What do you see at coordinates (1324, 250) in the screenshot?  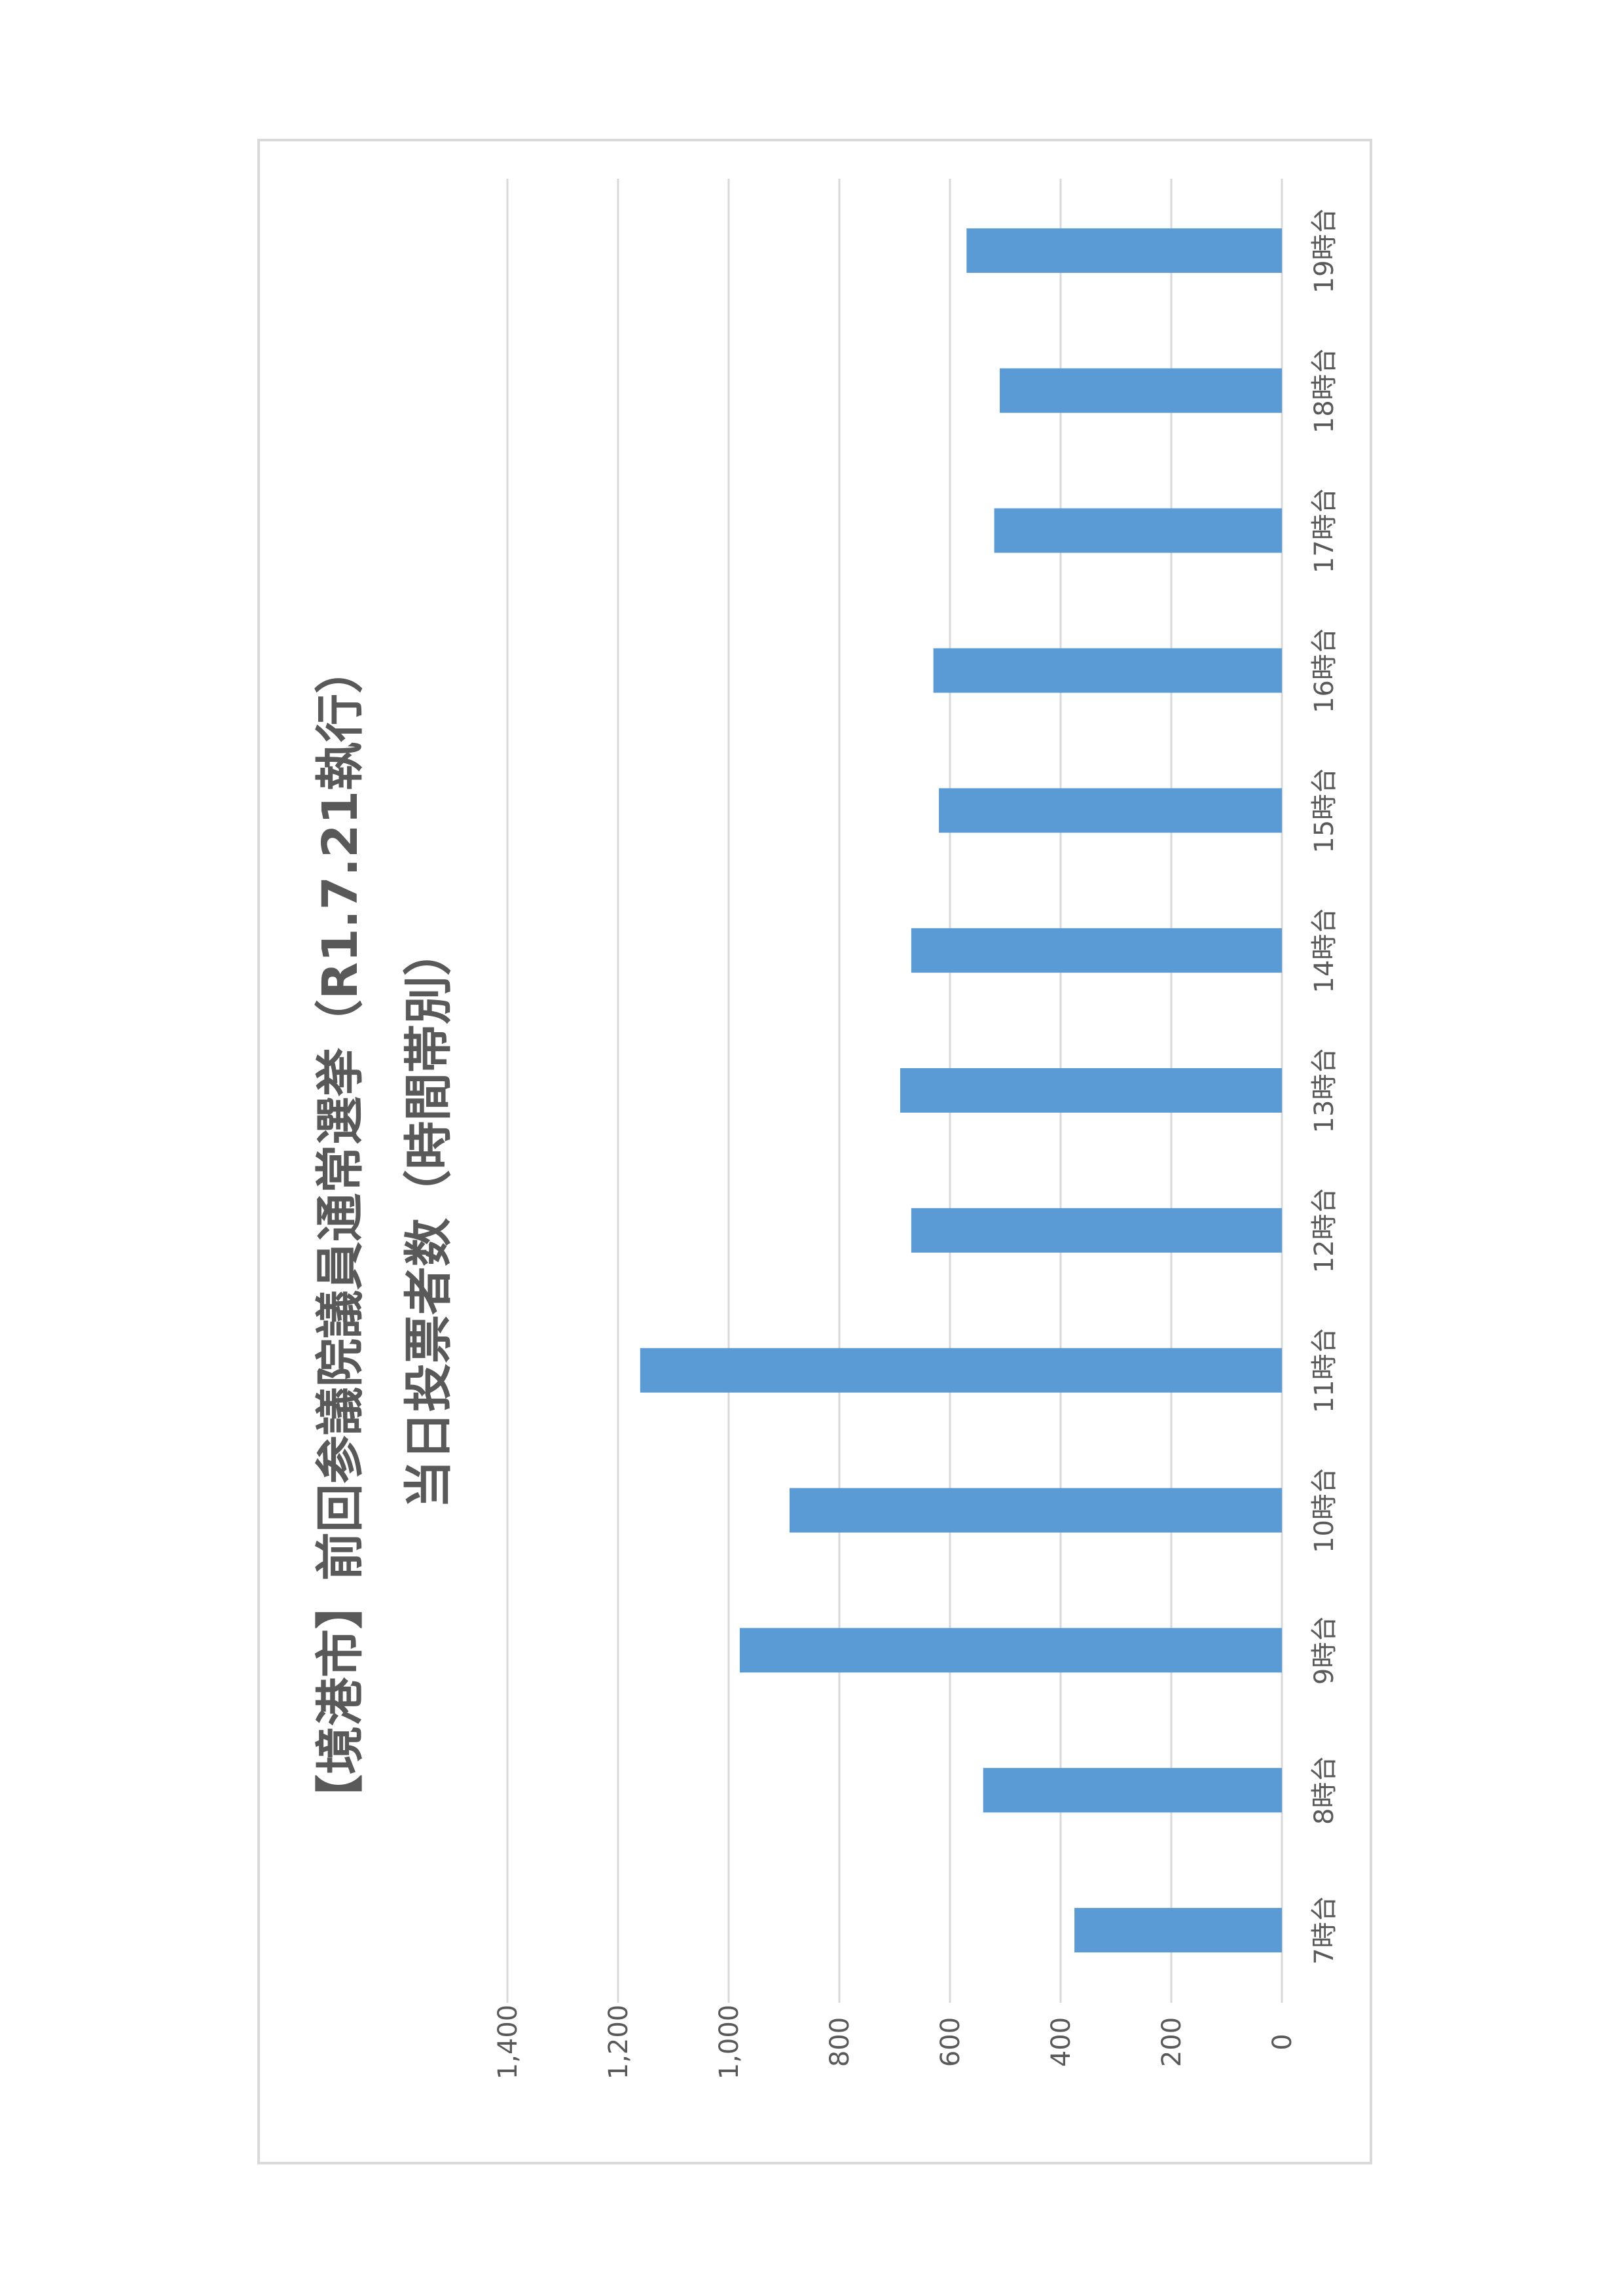 I see `category-tick-label: 19時台` at bounding box center [1324, 250].